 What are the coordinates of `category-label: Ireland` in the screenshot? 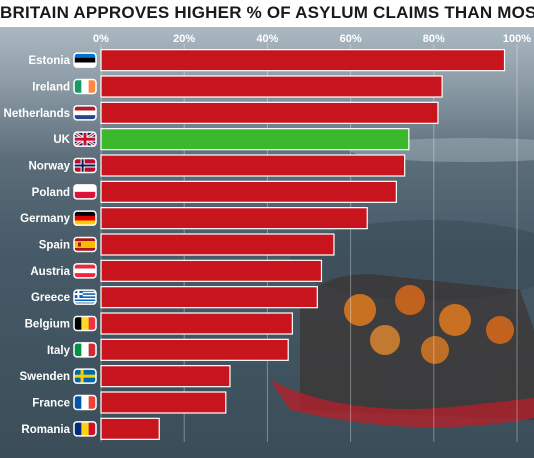 It's located at (51, 88).